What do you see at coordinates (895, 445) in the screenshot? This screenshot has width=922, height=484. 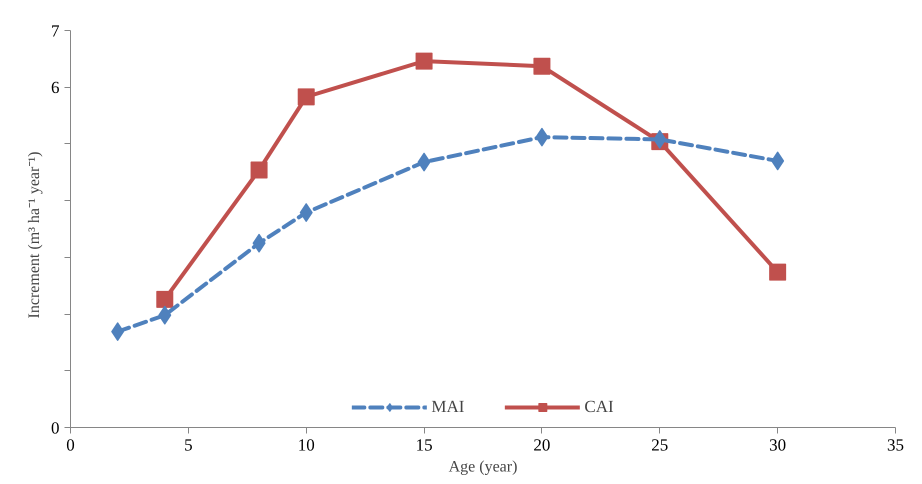 I see `x-tick-label: 35` at bounding box center [895, 445].